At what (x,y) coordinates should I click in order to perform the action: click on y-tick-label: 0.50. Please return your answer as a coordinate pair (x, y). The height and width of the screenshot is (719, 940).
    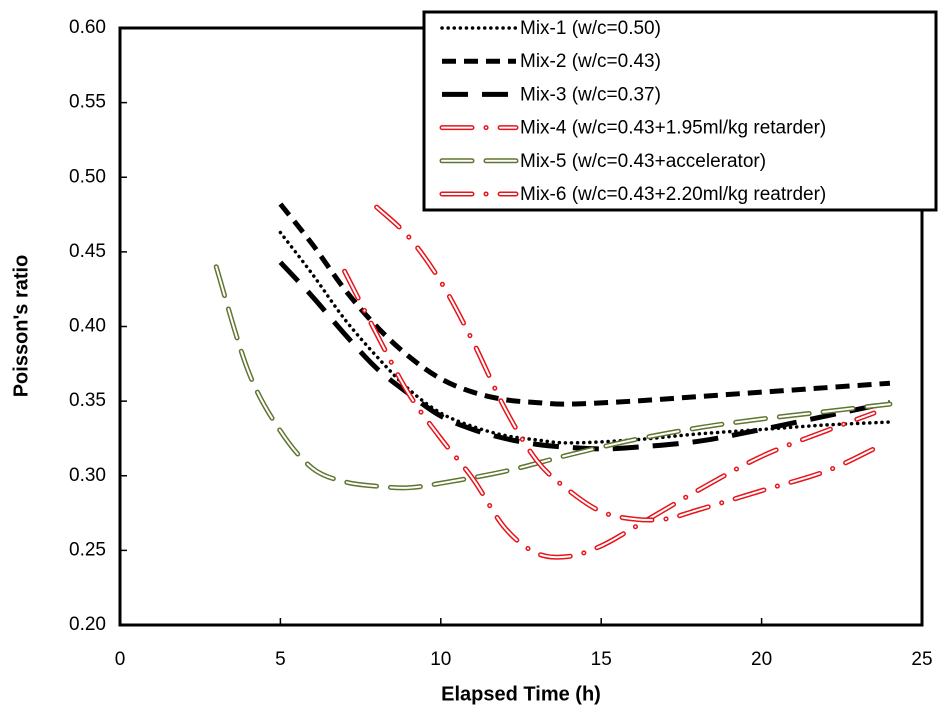
    Looking at the image, I should click on (87, 176).